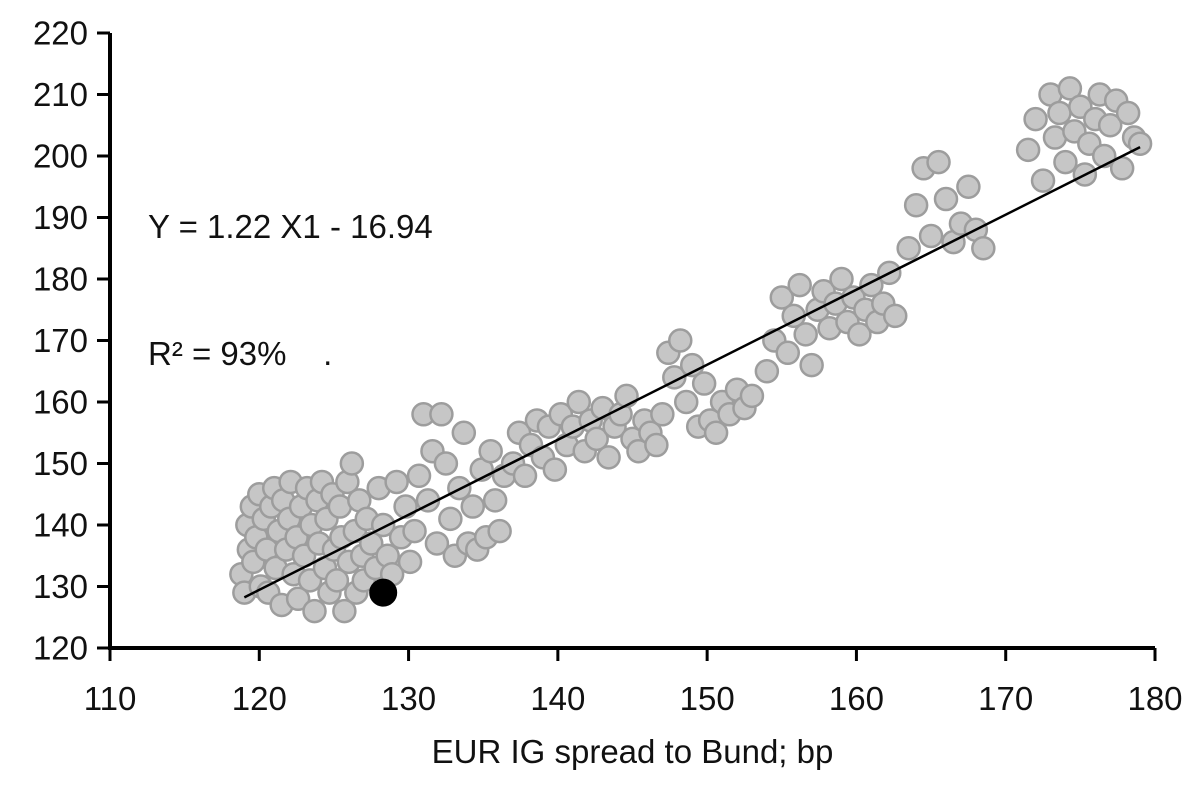 The width and height of the screenshot is (1200, 807). Describe the element at coordinates (1154, 698) in the screenshot. I see `x-tick-label: 180` at that location.